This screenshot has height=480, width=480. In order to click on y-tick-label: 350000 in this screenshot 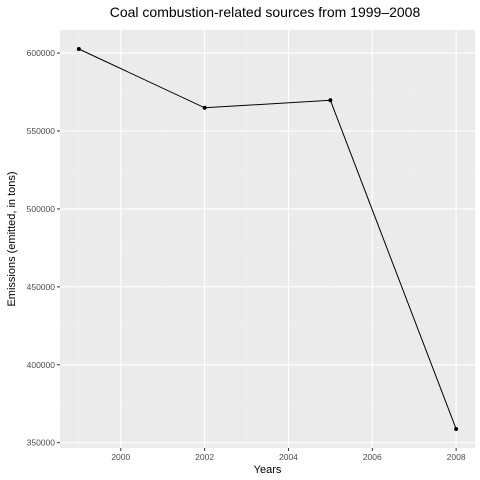, I will do `click(41, 443)`.